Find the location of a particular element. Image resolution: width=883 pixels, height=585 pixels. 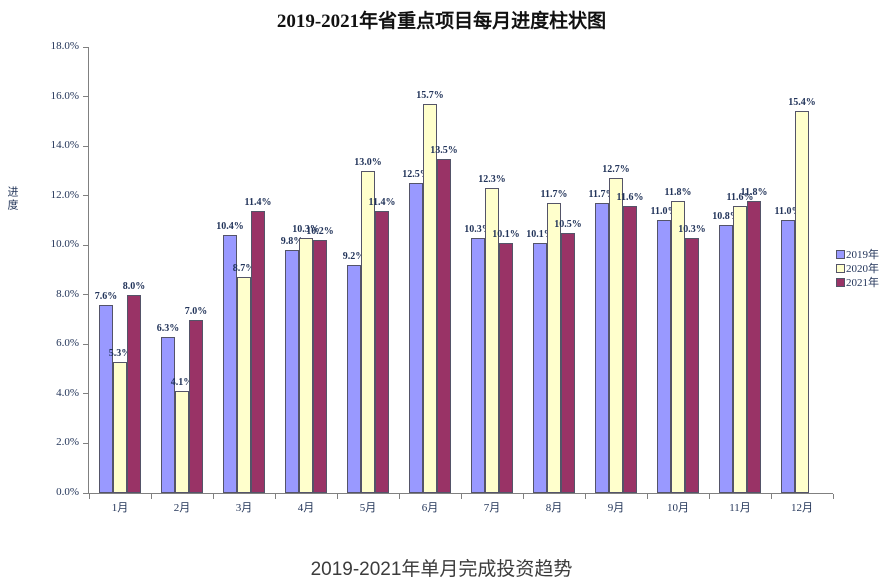

y-tick-label: 14.0% is located at coordinates (64, 145).